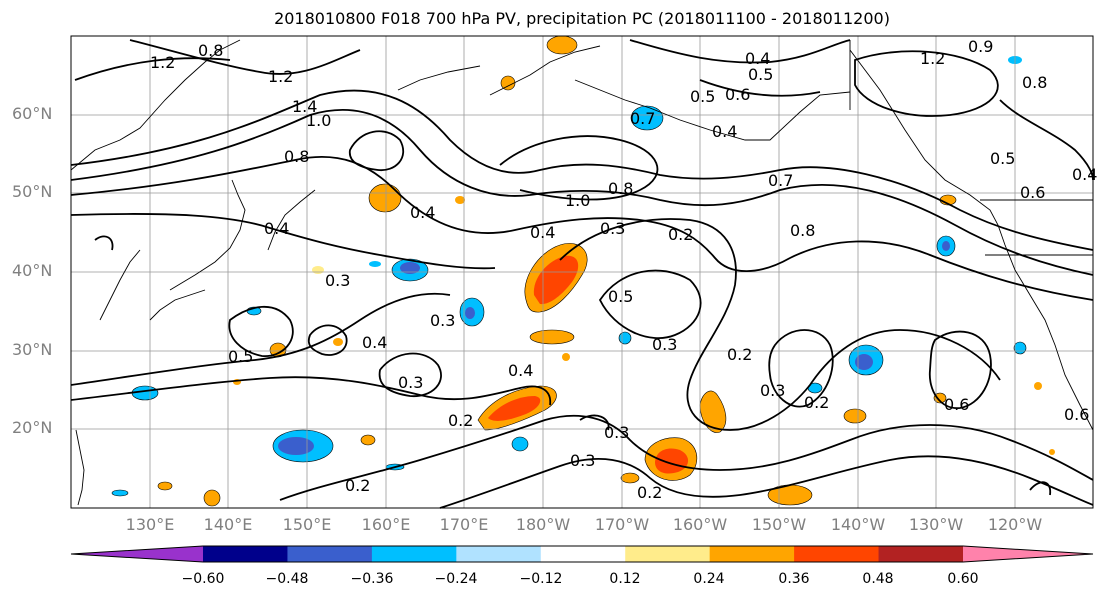  I want to click on lon-label: 180°W, so click(543, 524).